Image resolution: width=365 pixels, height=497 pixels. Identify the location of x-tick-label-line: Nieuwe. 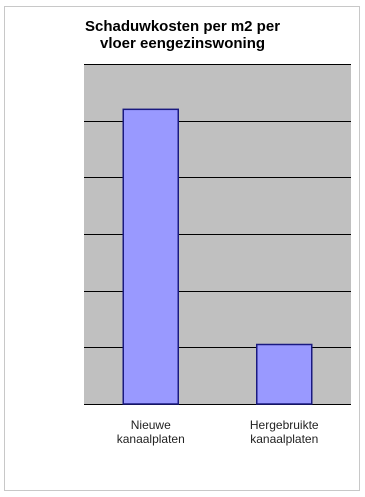
(150, 425).